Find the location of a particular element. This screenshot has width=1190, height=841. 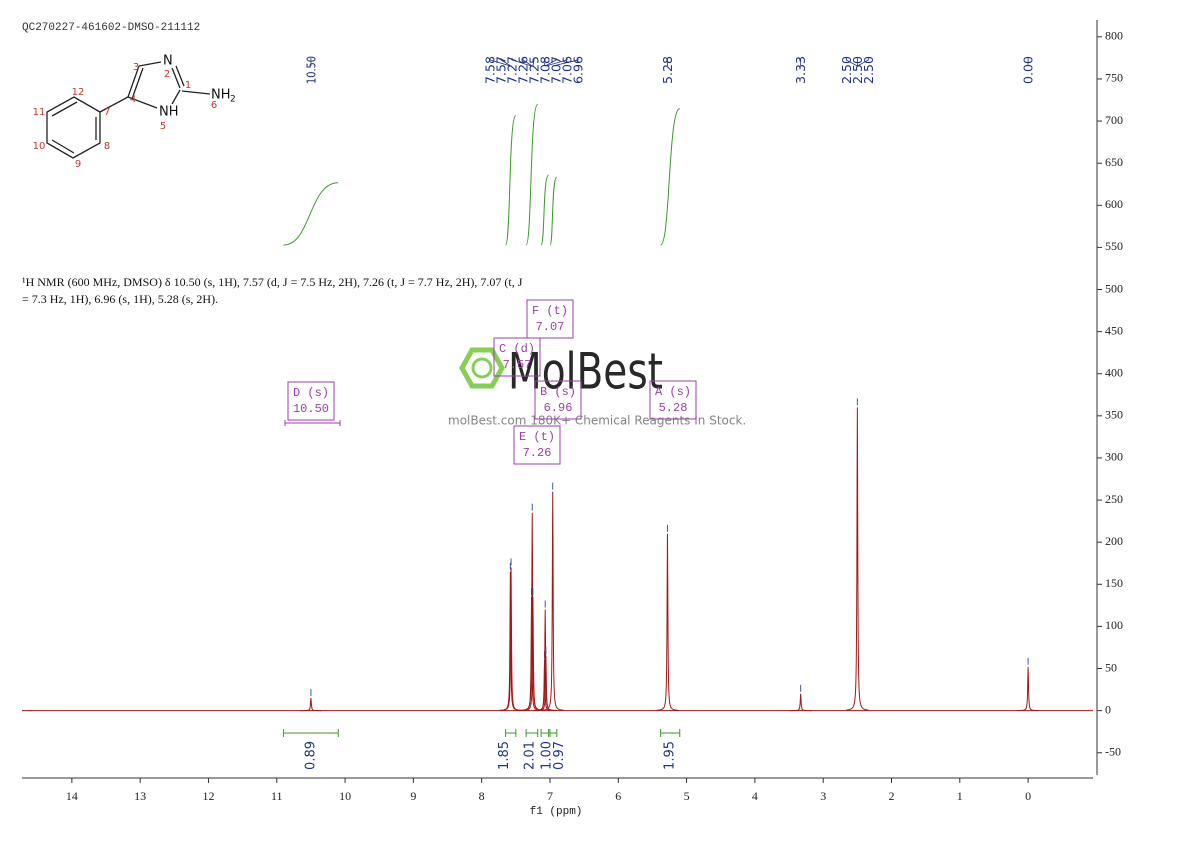

atom-number: 2 is located at coordinates (167, 74).